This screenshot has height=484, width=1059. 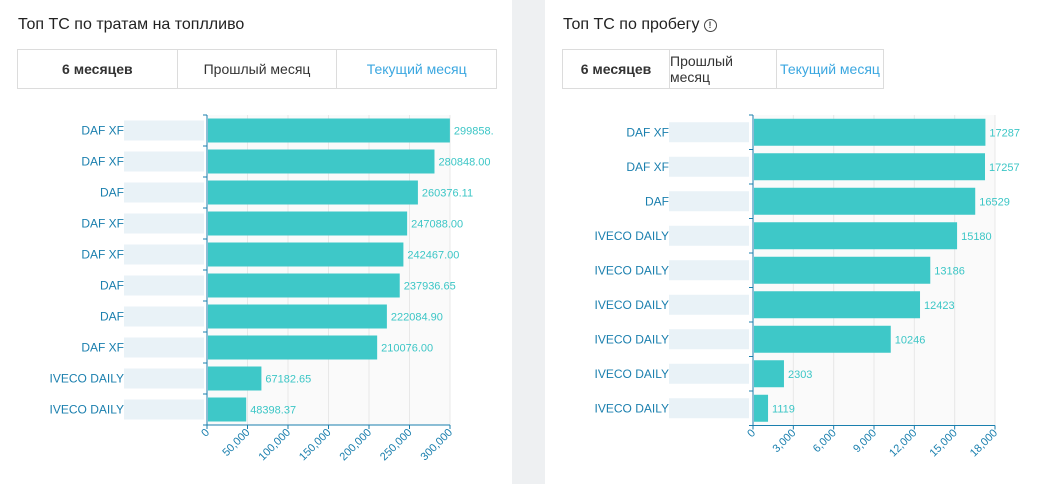 I want to click on fuel-value-label: 247088.00, so click(x=437, y=225).